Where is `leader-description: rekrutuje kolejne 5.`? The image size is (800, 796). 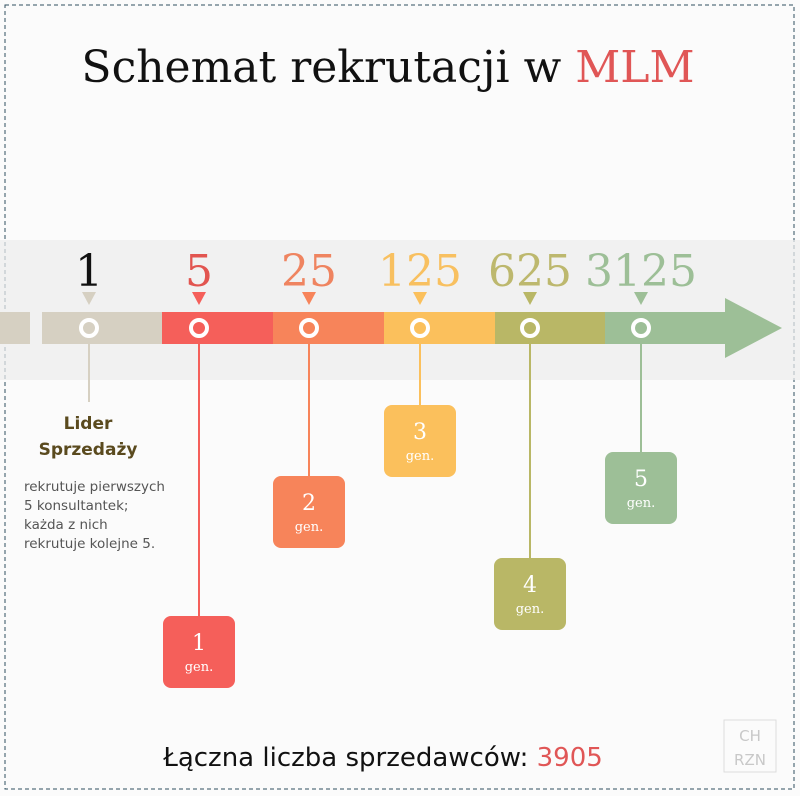
leader-description: rekrutuje kolejne 5. is located at coordinates (89, 544).